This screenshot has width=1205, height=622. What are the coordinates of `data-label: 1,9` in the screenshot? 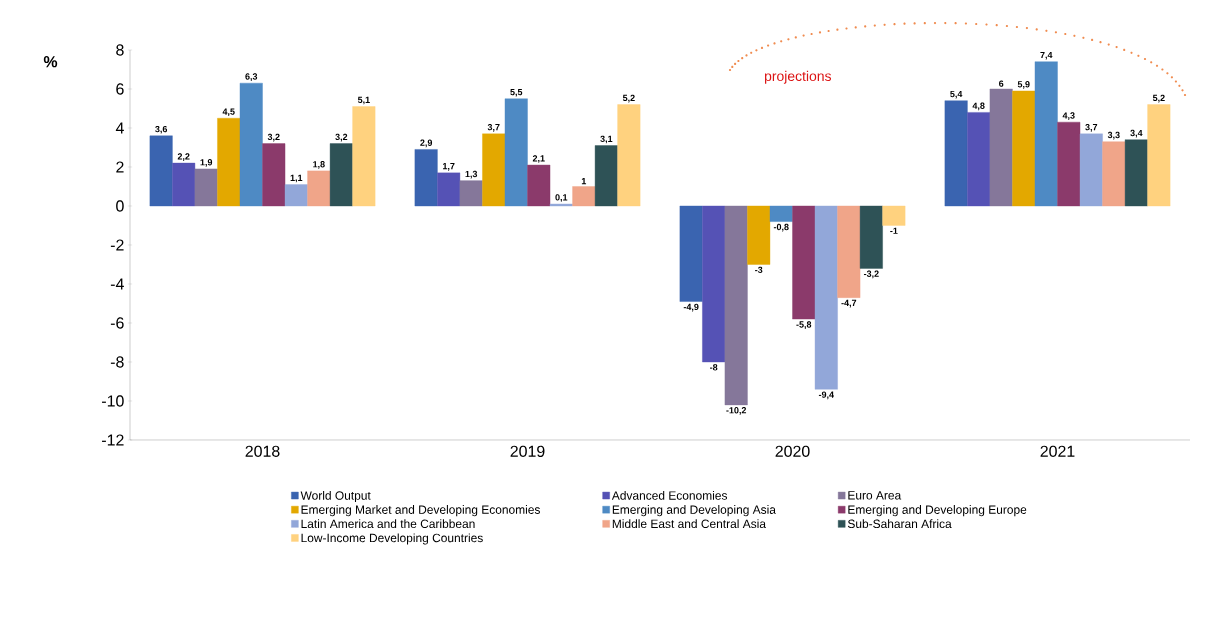 It's located at (206, 163).